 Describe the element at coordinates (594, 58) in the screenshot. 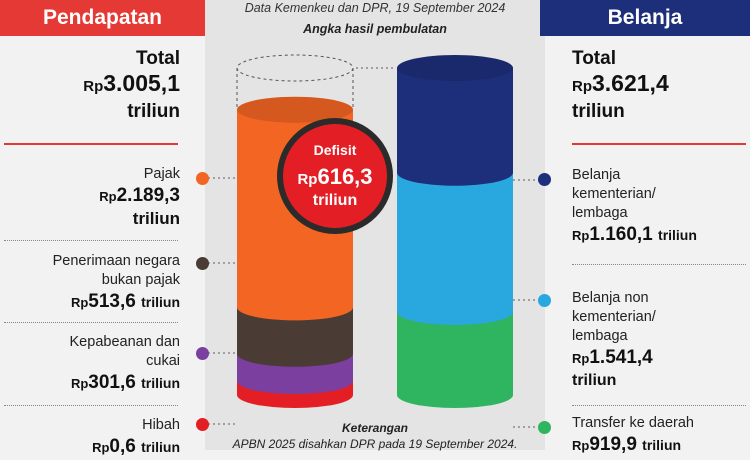

I see `spending-total-label: Total` at that location.